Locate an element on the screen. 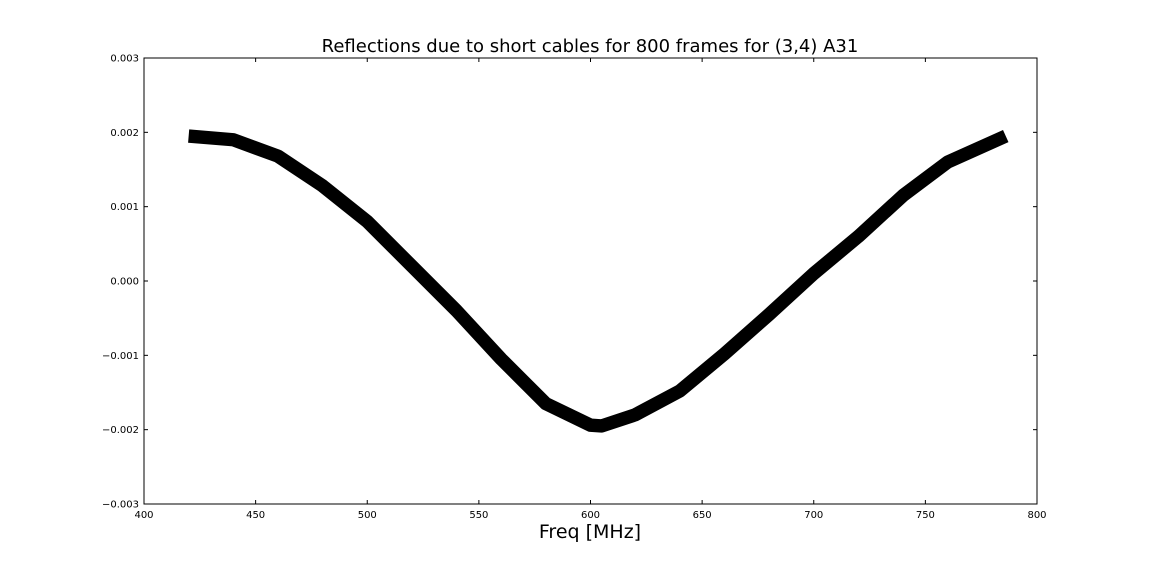 The image size is (1152, 576). x-tick-label: 750 is located at coordinates (925, 515).